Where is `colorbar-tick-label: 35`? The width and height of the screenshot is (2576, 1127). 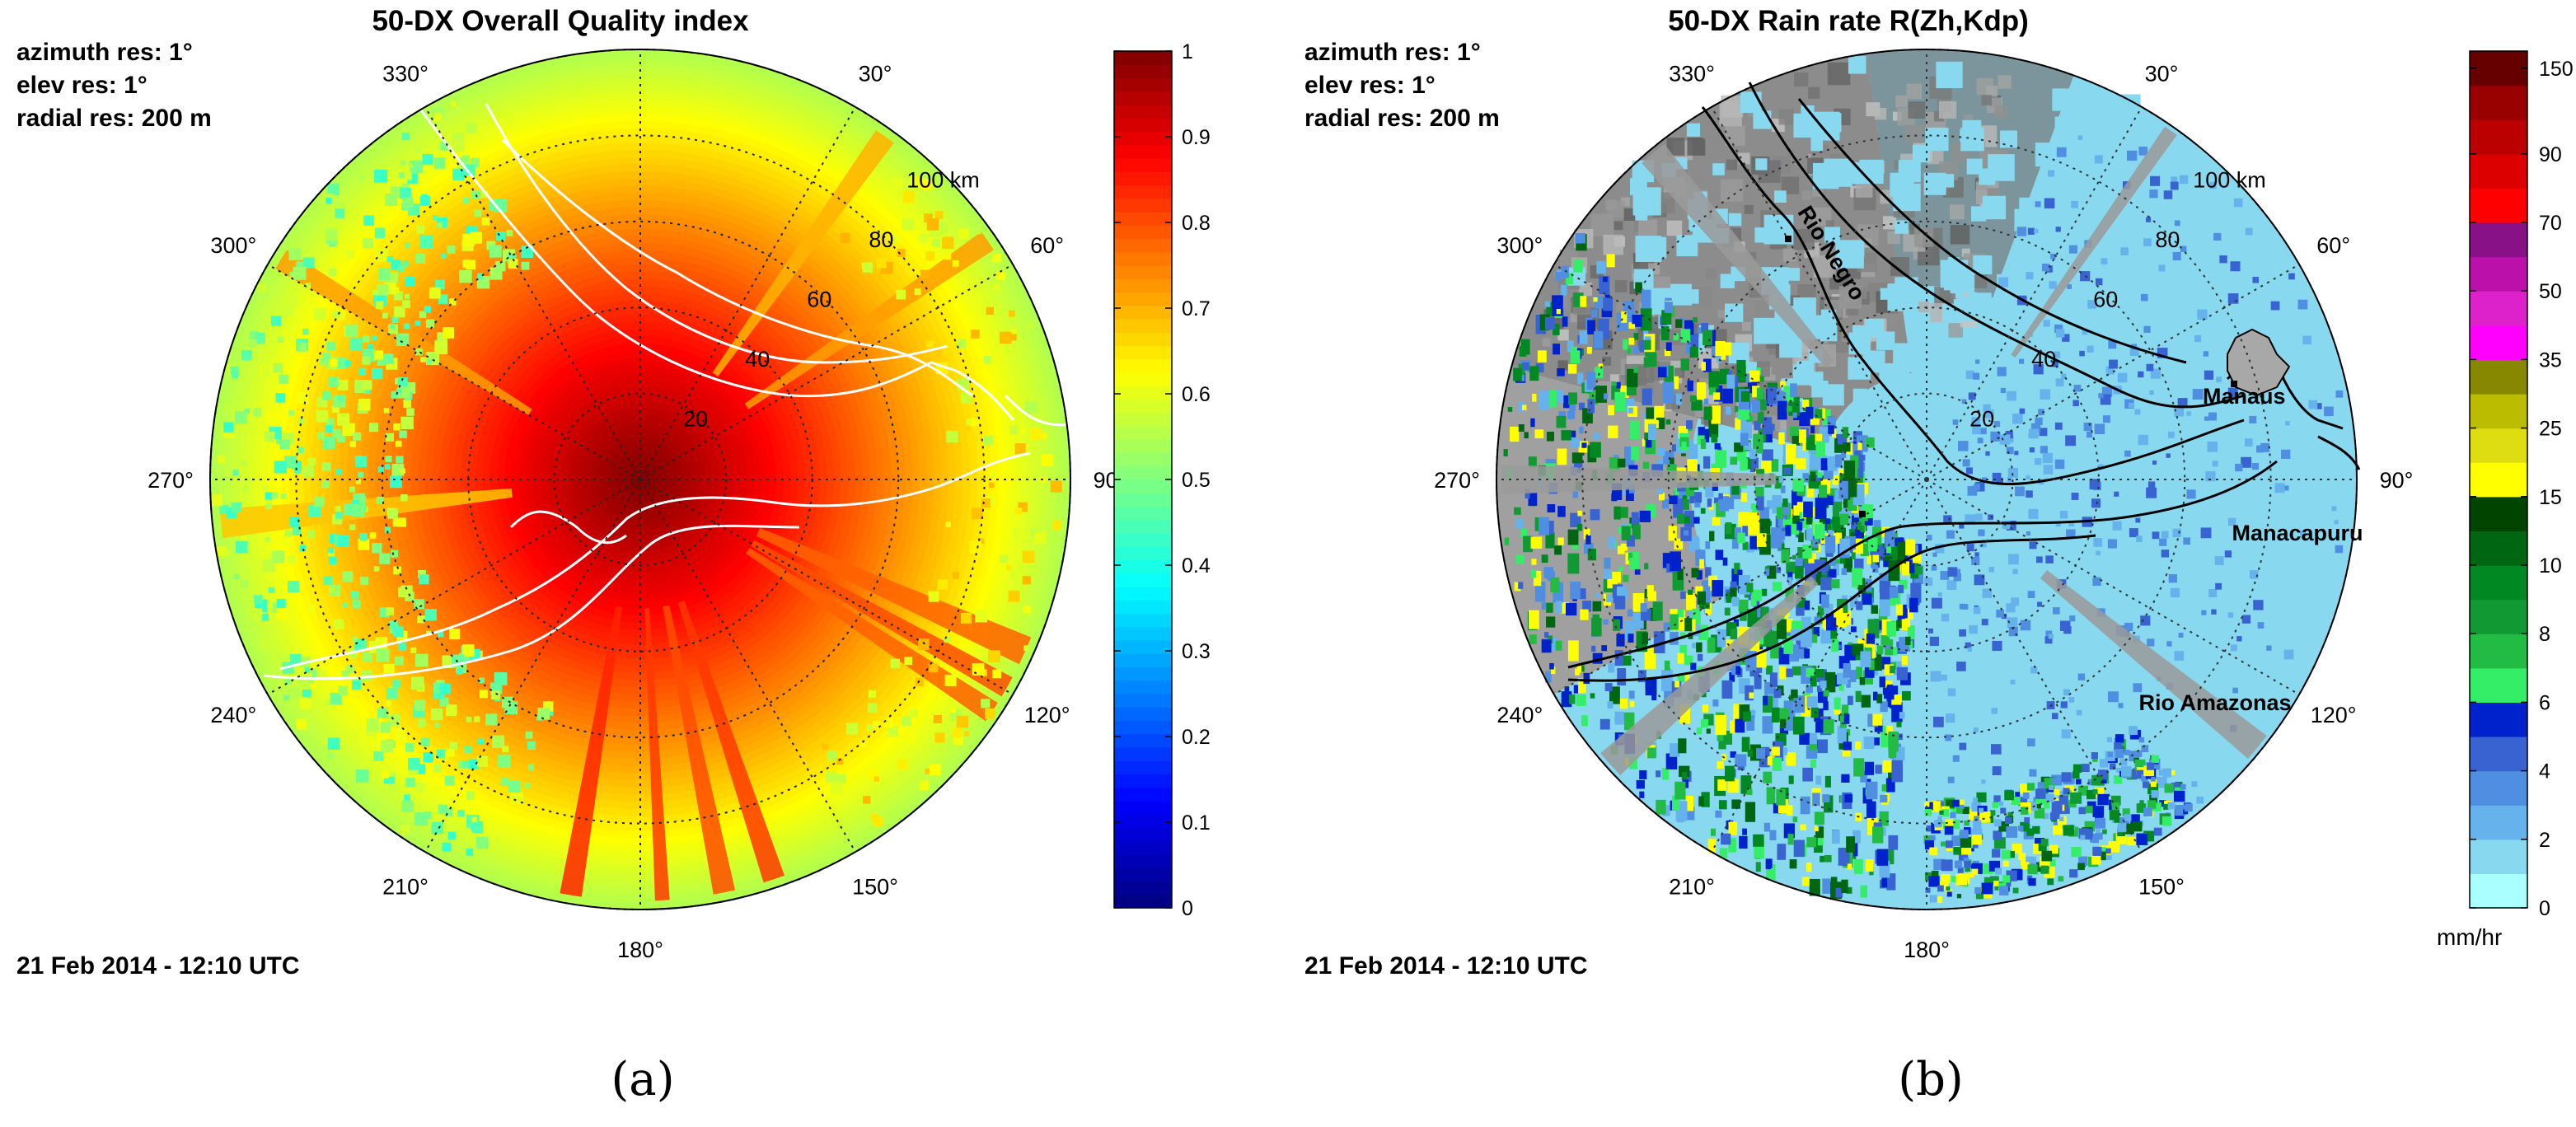 colorbar-tick-label: 35 is located at coordinates (2550, 360).